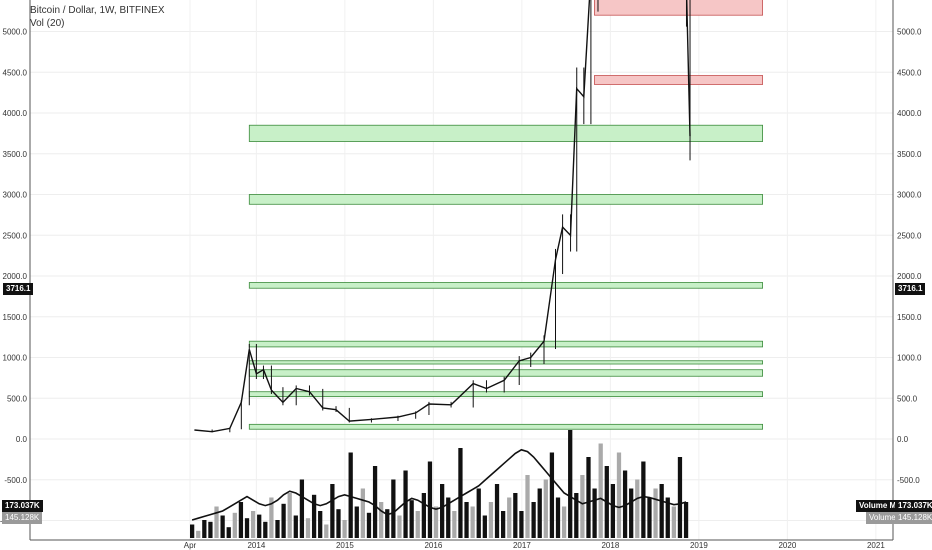 The height and width of the screenshot is (550, 932). Describe the element at coordinates (909, 113) in the screenshot. I see `y-tick-label-right: 4000.0` at that location.